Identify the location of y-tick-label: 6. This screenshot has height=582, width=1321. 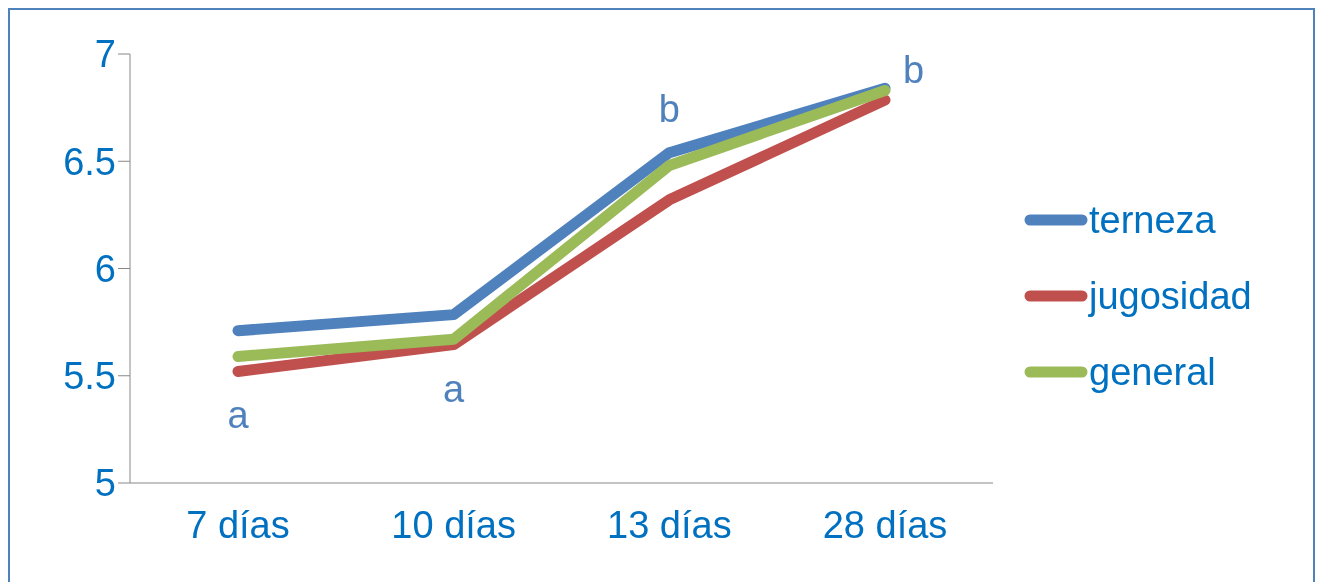
(105, 268).